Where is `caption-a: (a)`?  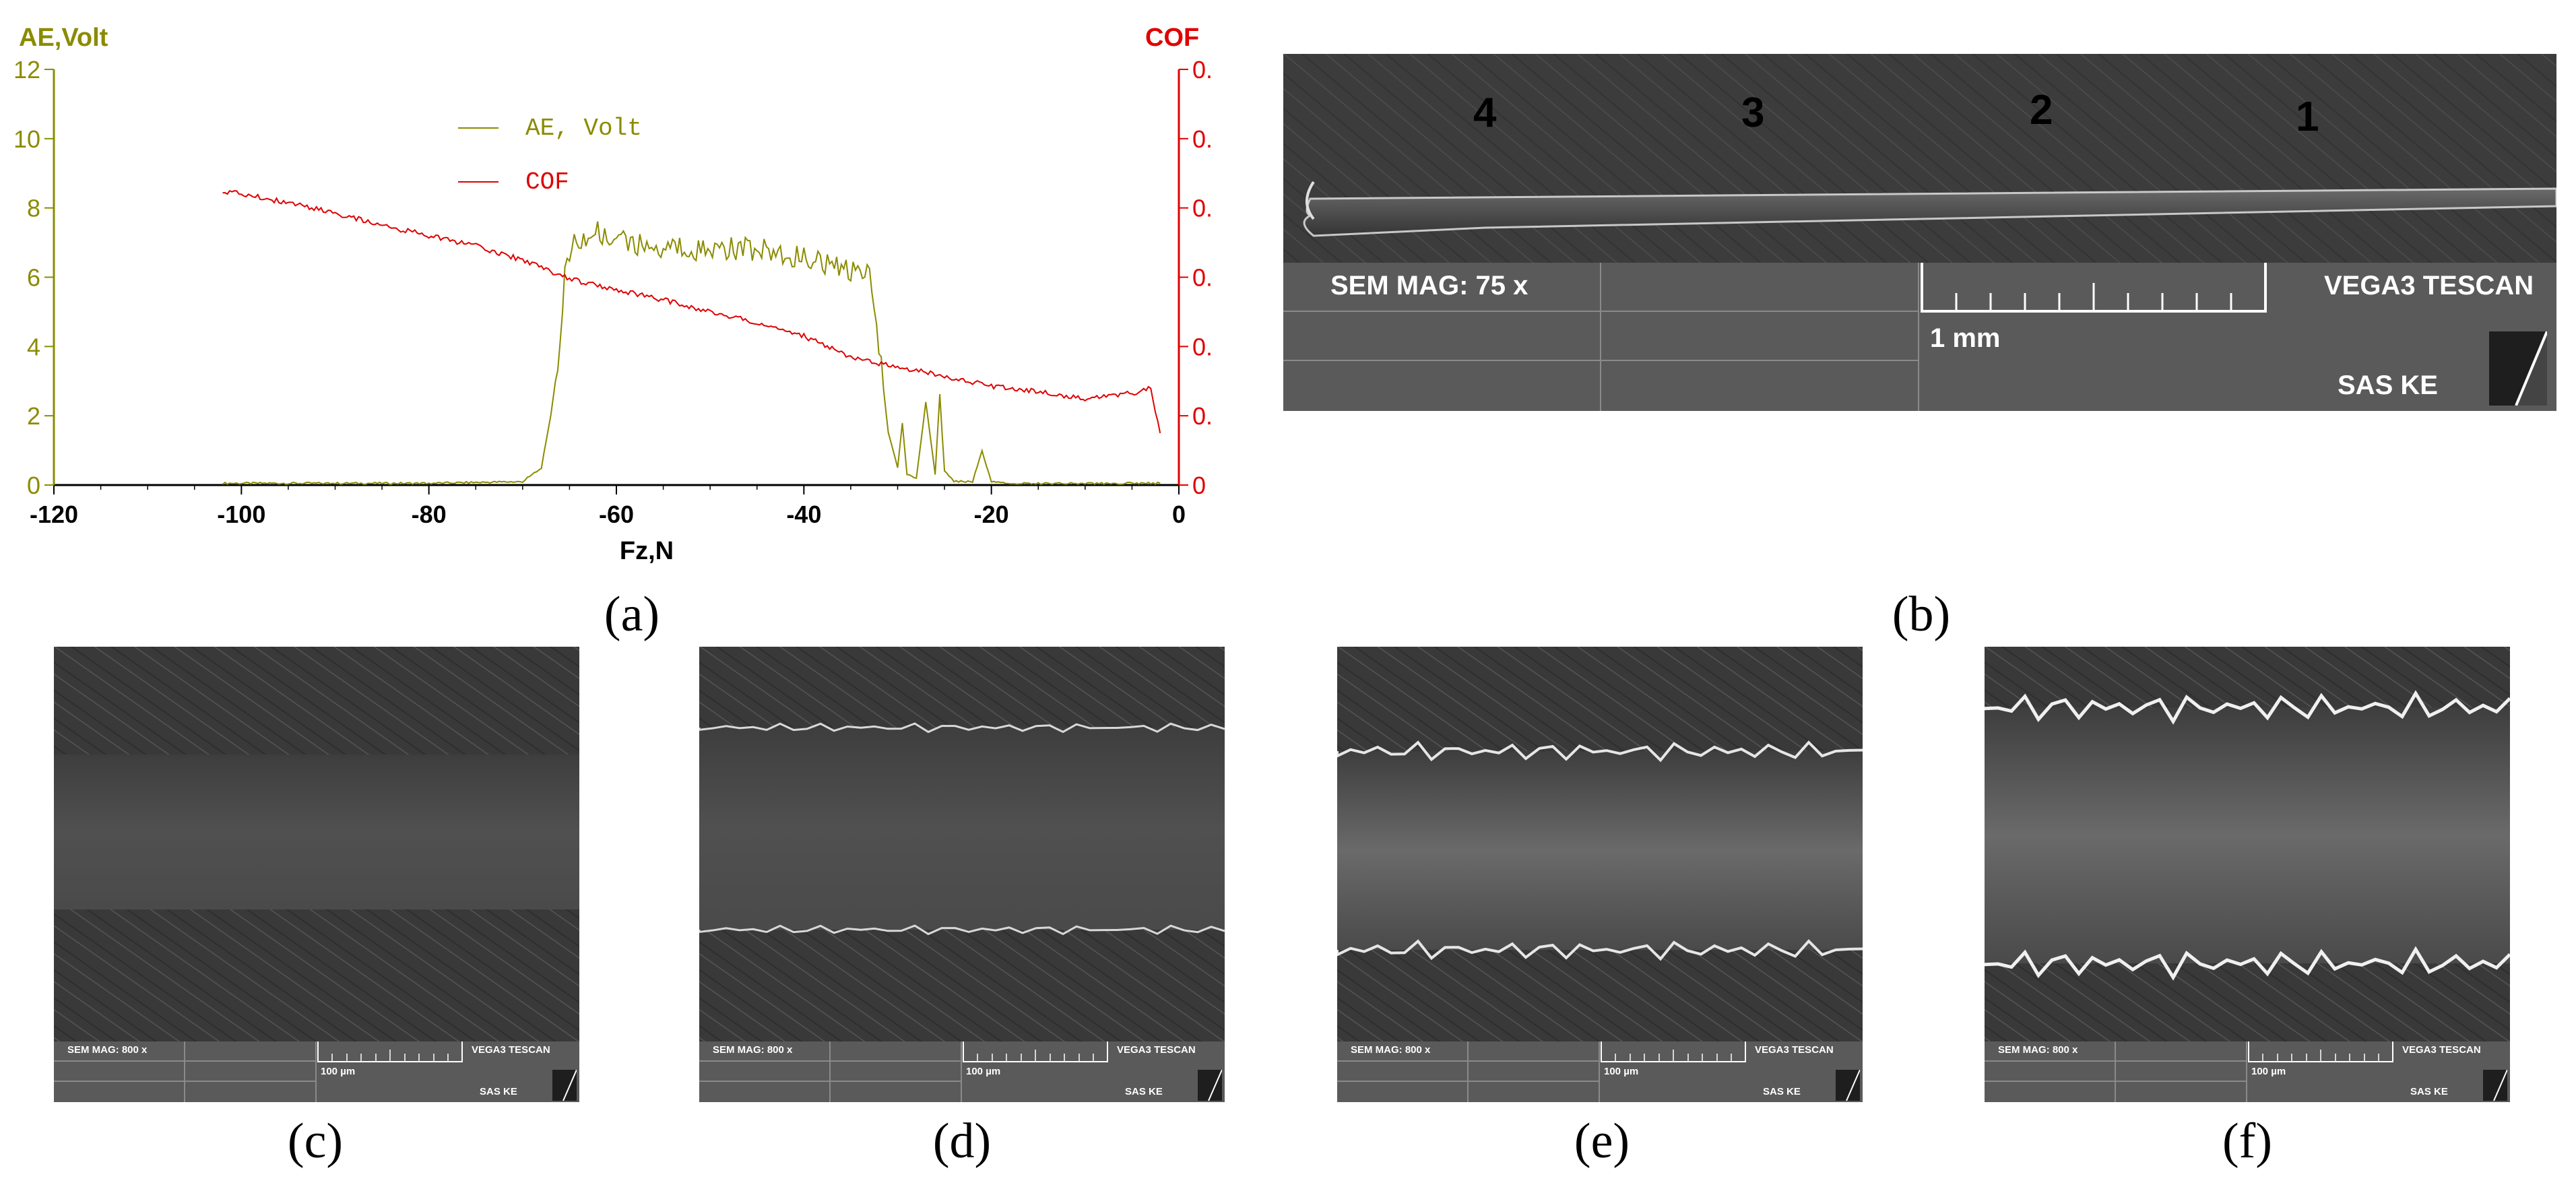
caption-a: (a) is located at coordinates (632, 614).